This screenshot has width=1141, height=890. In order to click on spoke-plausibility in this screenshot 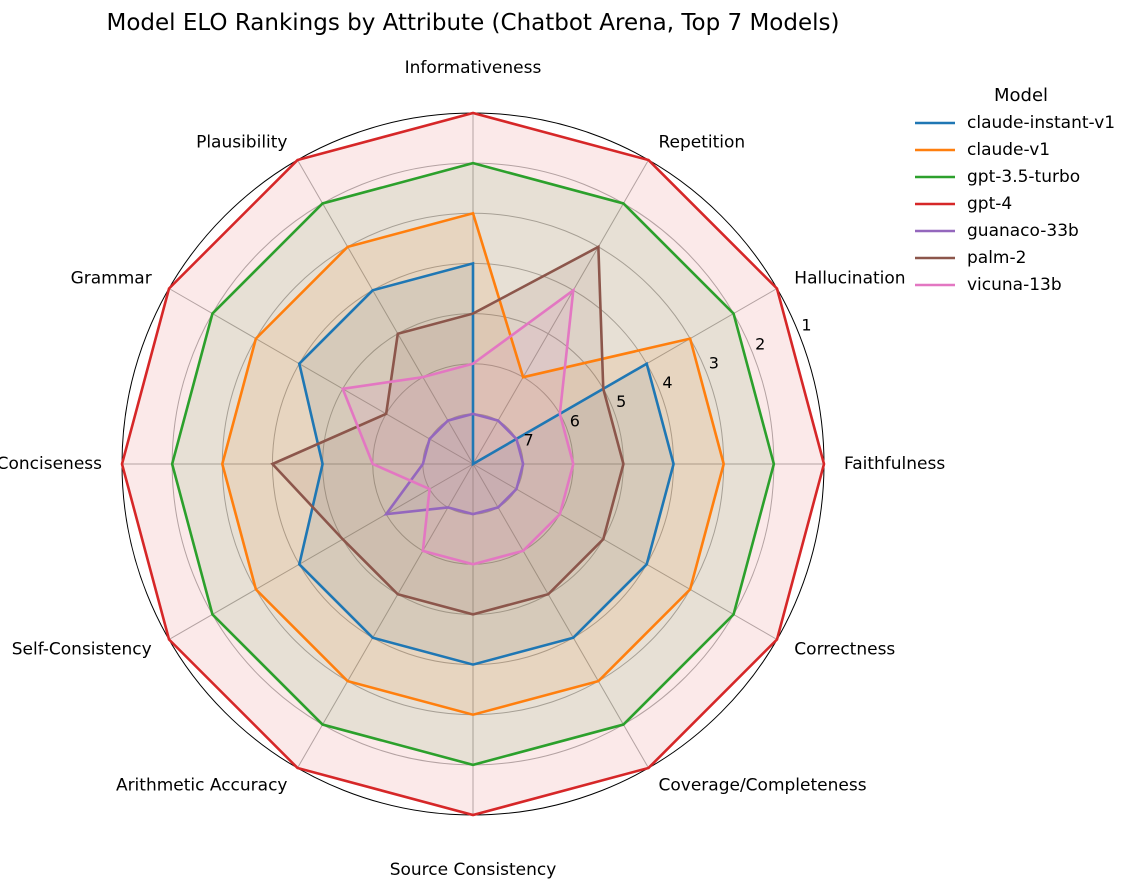, I will do `click(385, 312)`.